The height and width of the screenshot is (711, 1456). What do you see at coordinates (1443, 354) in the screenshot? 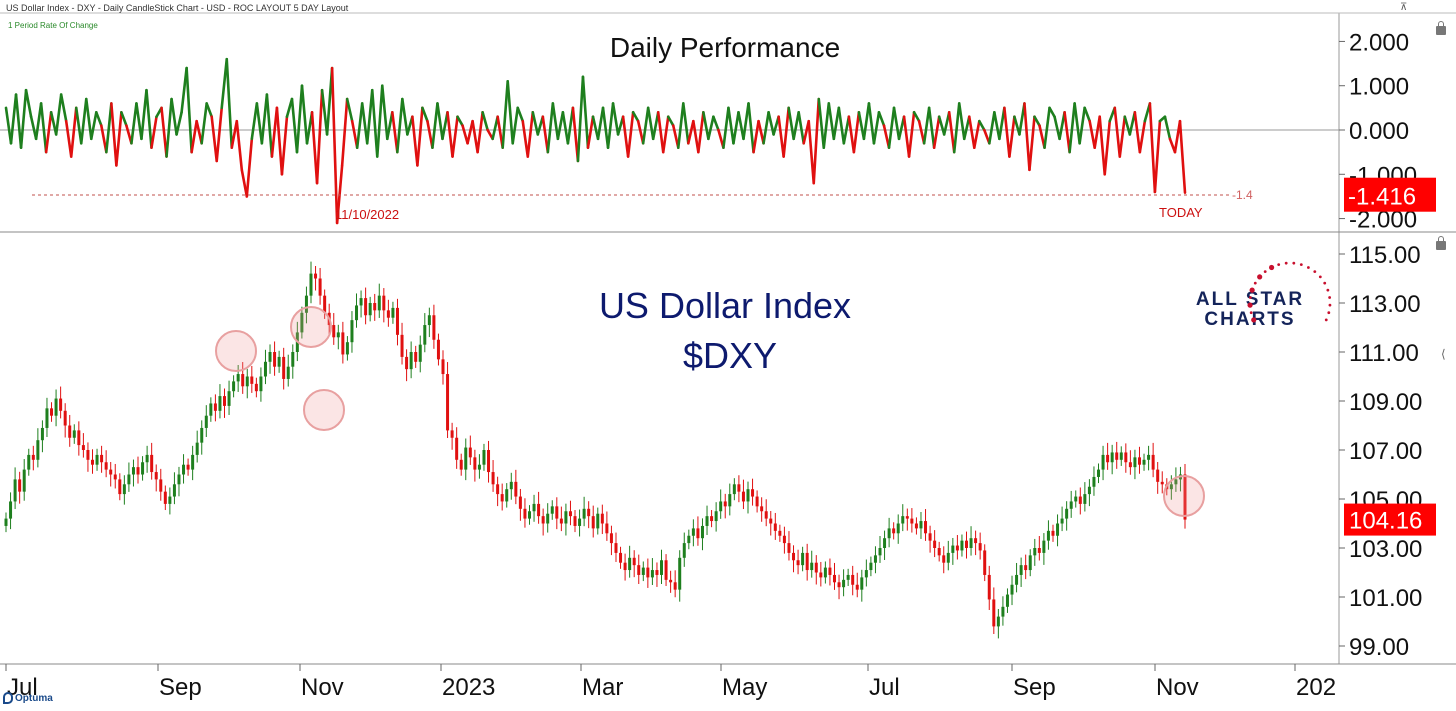
I see `collapse-arrow-icon: ⟨` at bounding box center [1443, 354].